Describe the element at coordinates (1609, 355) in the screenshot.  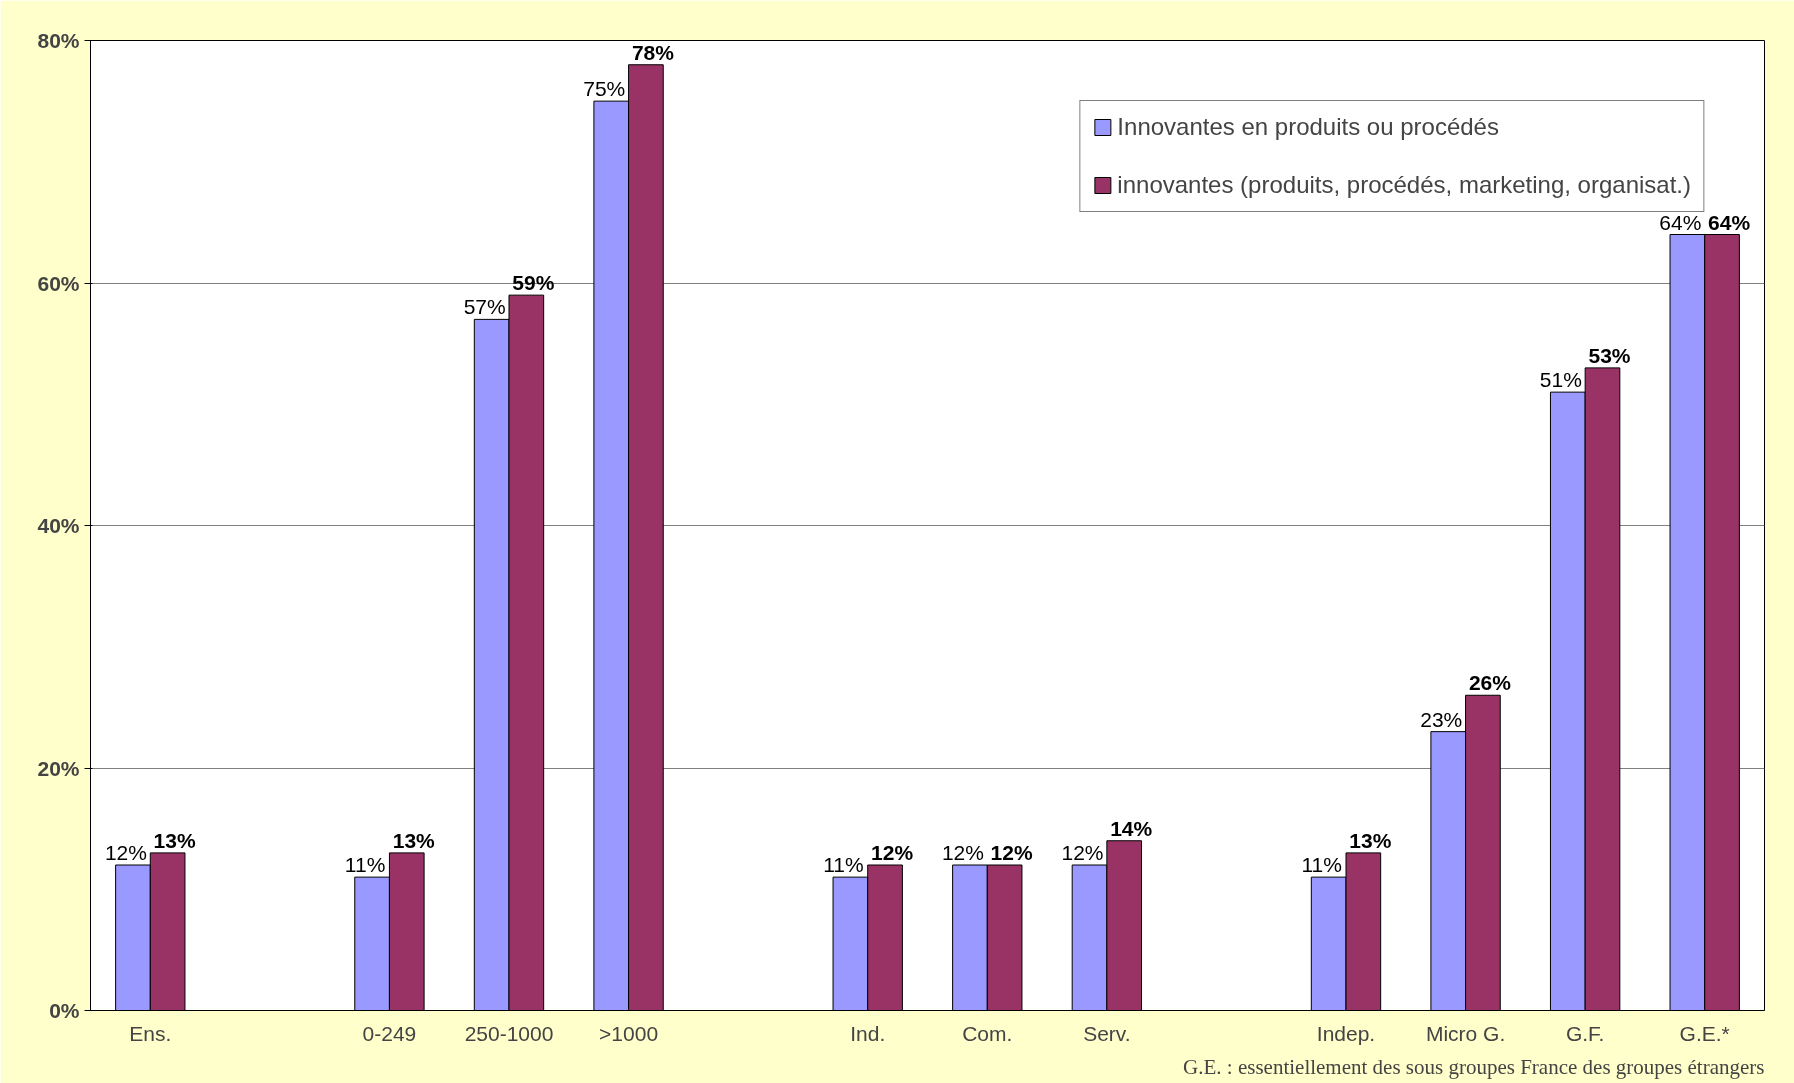
I see `data-label: 53%` at that location.